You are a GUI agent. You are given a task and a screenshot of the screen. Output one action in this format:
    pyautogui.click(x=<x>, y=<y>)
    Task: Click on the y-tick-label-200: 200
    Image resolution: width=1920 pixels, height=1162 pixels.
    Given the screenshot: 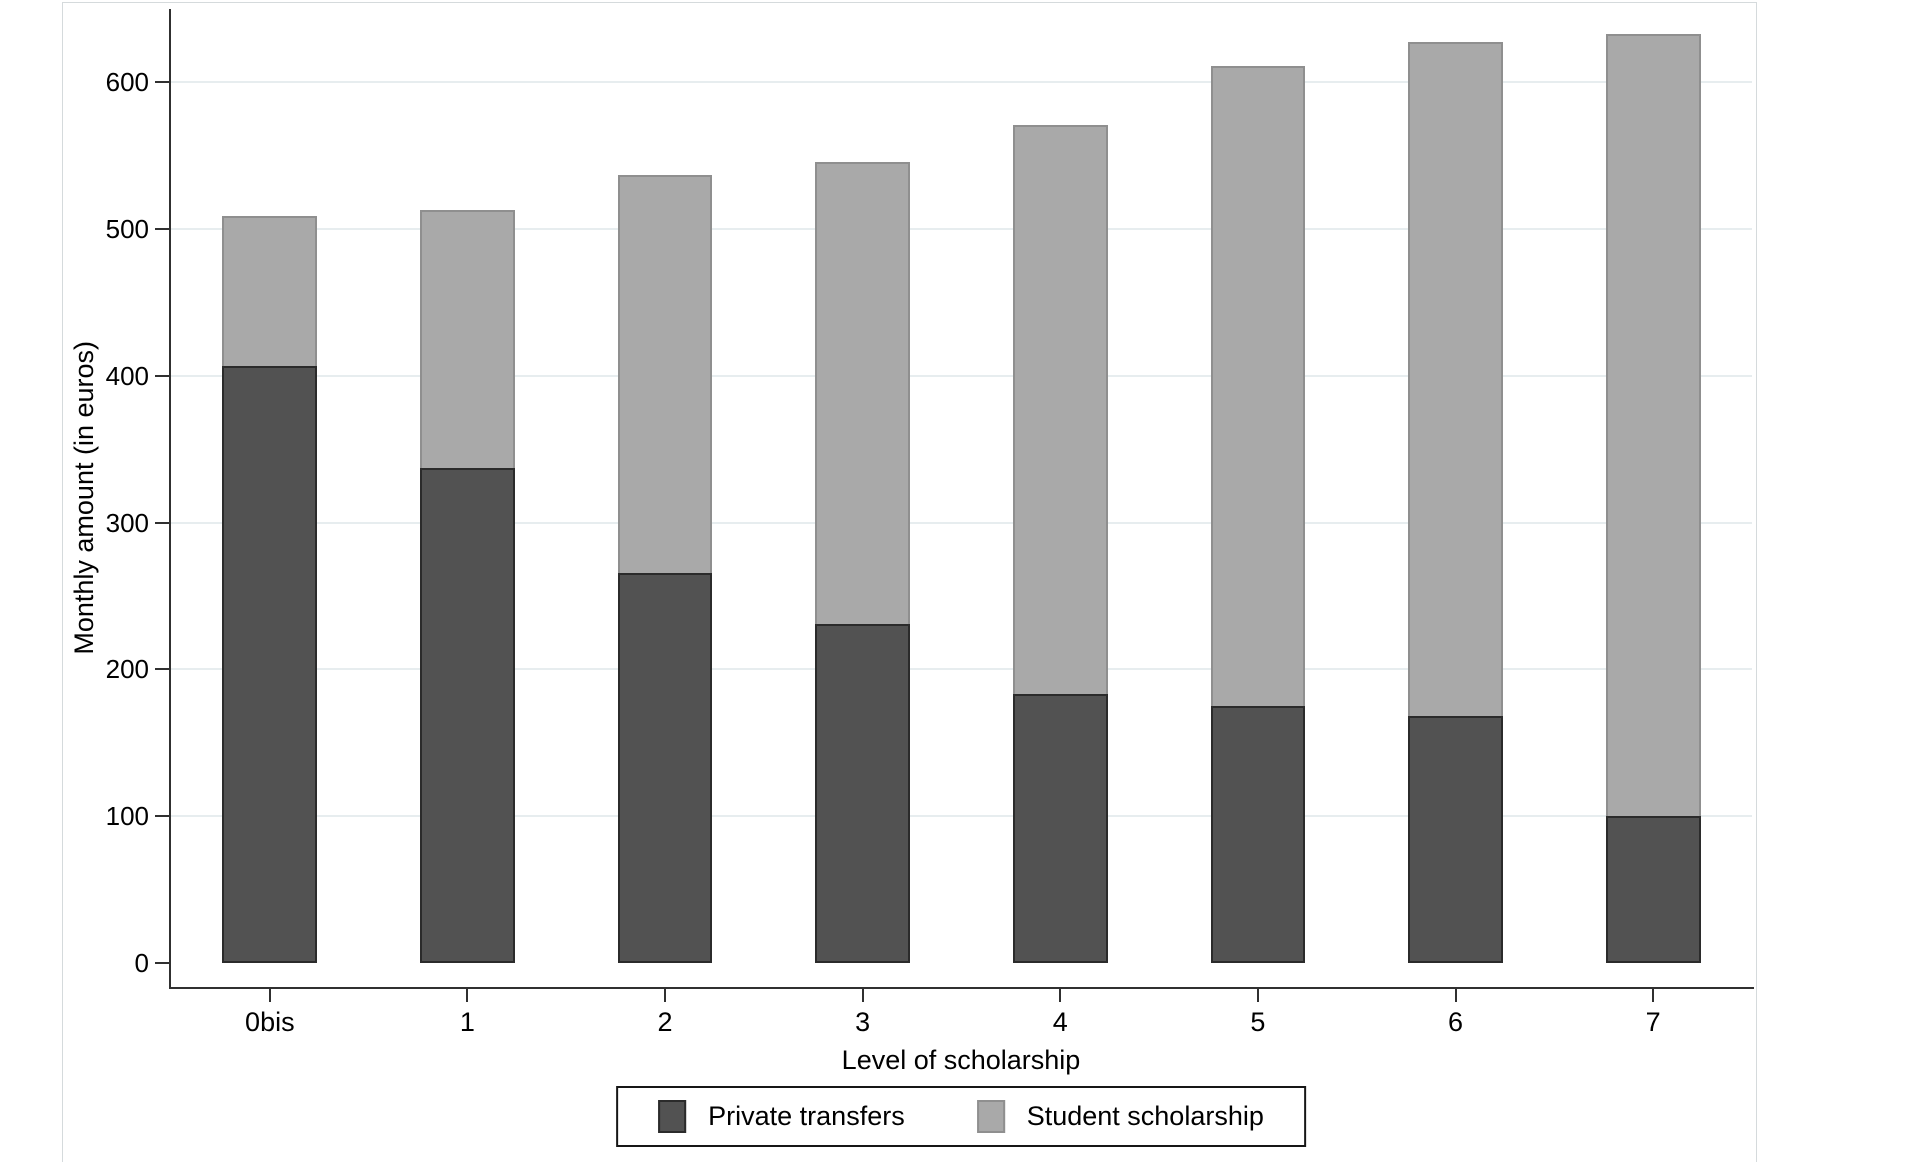 What is the action you would take?
    pyautogui.click(x=127, y=669)
    